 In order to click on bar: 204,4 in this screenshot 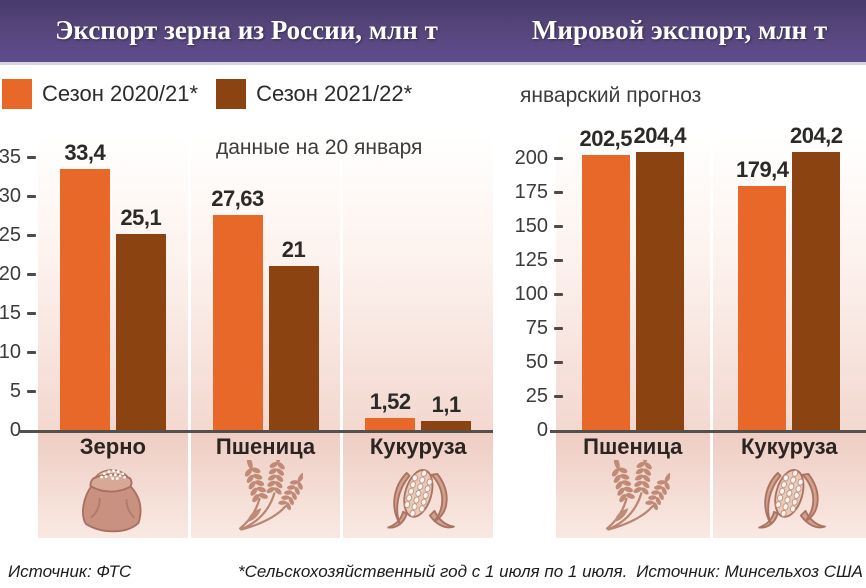, I will do `click(660, 276)`.